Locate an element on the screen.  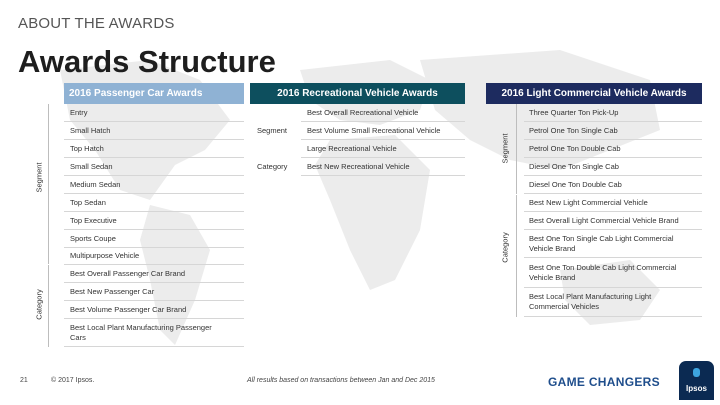
list-item: Best Volume Passenger Car Brand is located at coordinates (154, 310).